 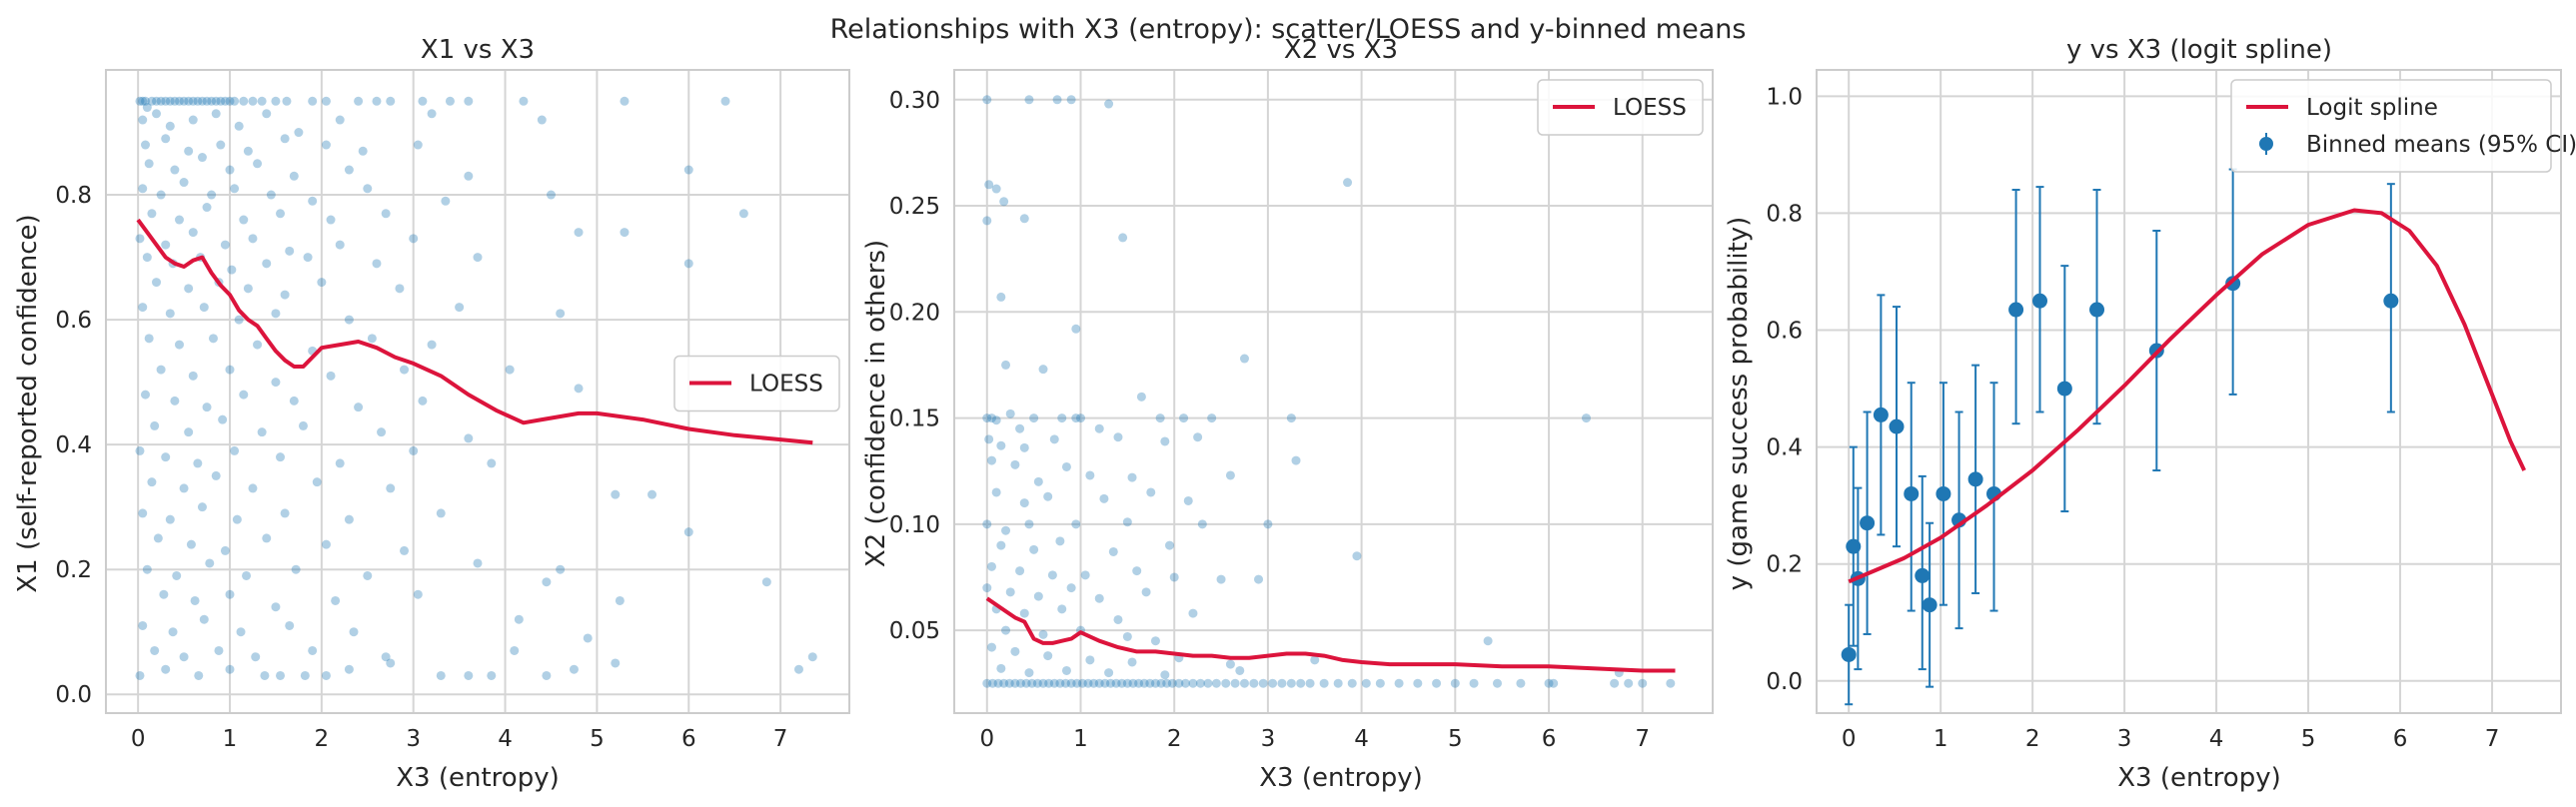 What do you see at coordinates (914, 101) in the screenshot?
I see `y-tick-label: 0.30` at bounding box center [914, 101].